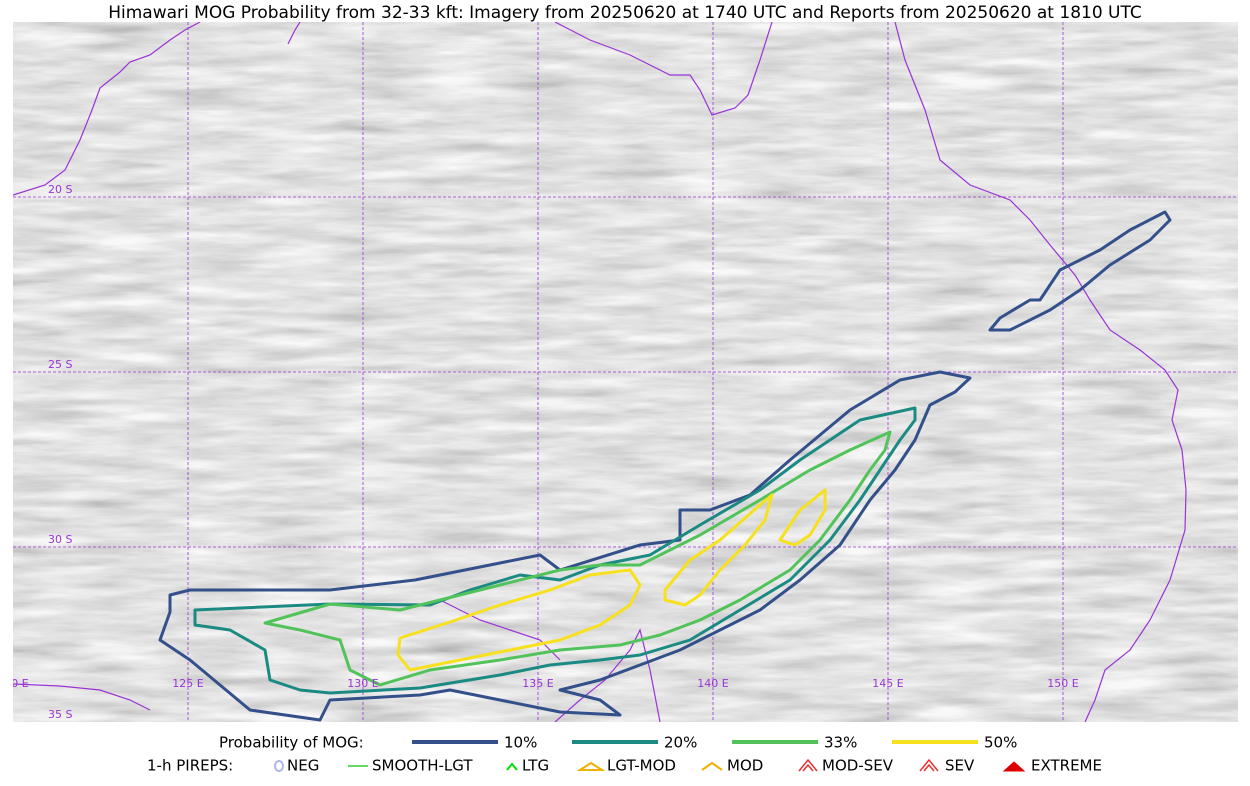  What do you see at coordinates (1062, 683) in the screenshot?
I see `lon-label: 150 E` at bounding box center [1062, 683].